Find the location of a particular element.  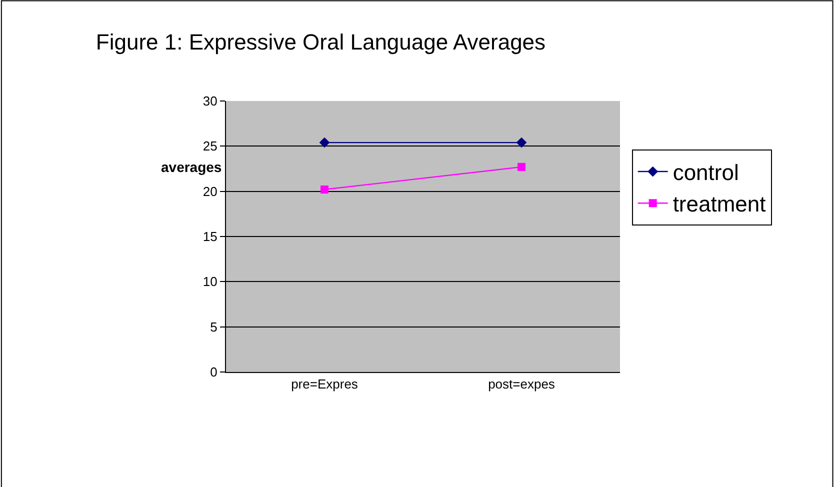

y-axis-title: averages is located at coordinates (191, 167).